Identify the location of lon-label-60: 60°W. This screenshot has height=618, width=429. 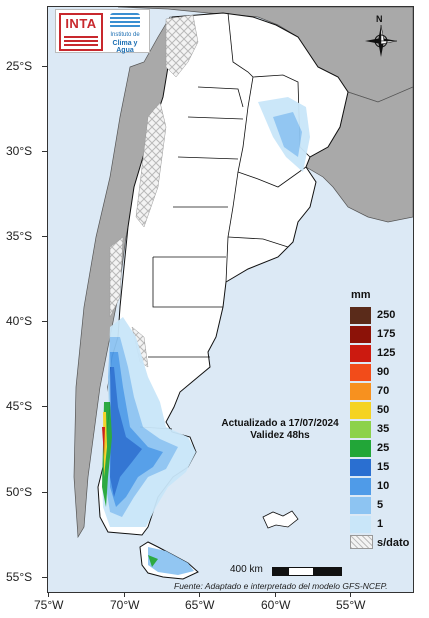
(276, 605).